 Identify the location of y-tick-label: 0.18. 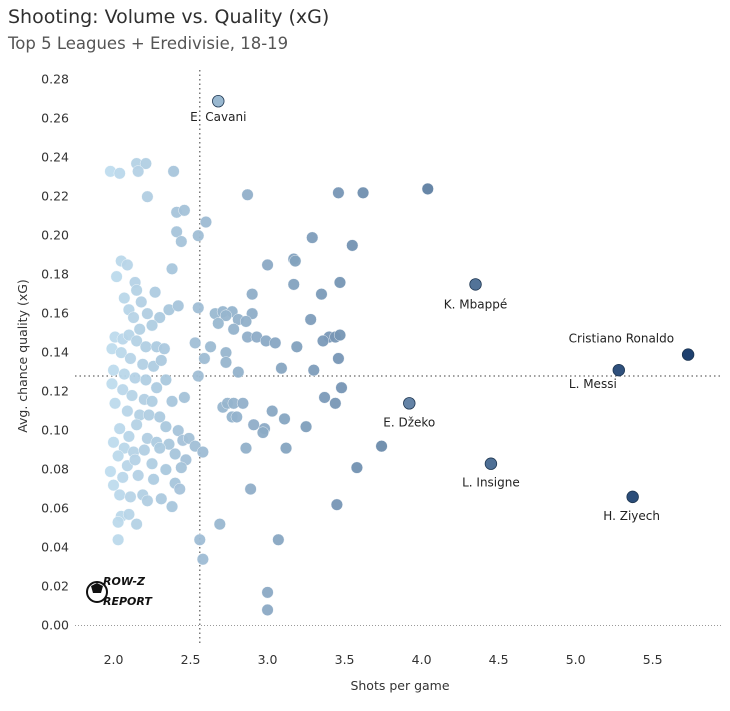
(55, 274).